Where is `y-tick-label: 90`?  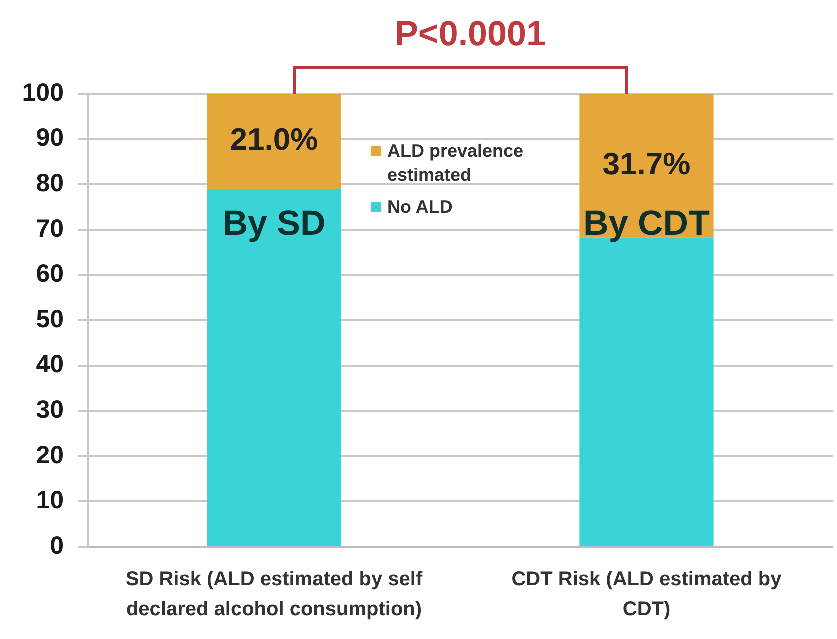
y-tick-label: 90 is located at coordinates (50, 138).